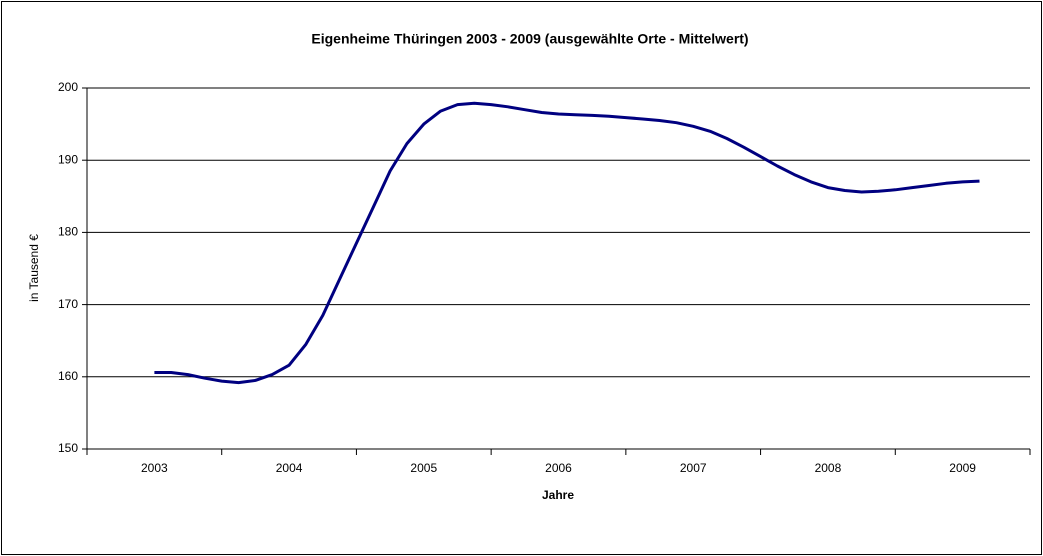  What do you see at coordinates (68, 304) in the screenshot?
I see `y-tick-label: 170` at bounding box center [68, 304].